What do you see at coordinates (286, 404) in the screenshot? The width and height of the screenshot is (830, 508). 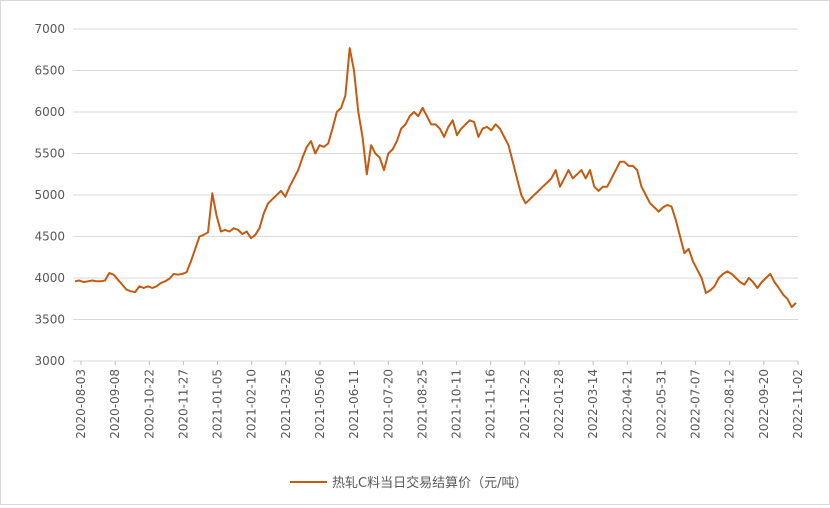 I see `x-tick-label: 2021-03-25` at bounding box center [286, 404].